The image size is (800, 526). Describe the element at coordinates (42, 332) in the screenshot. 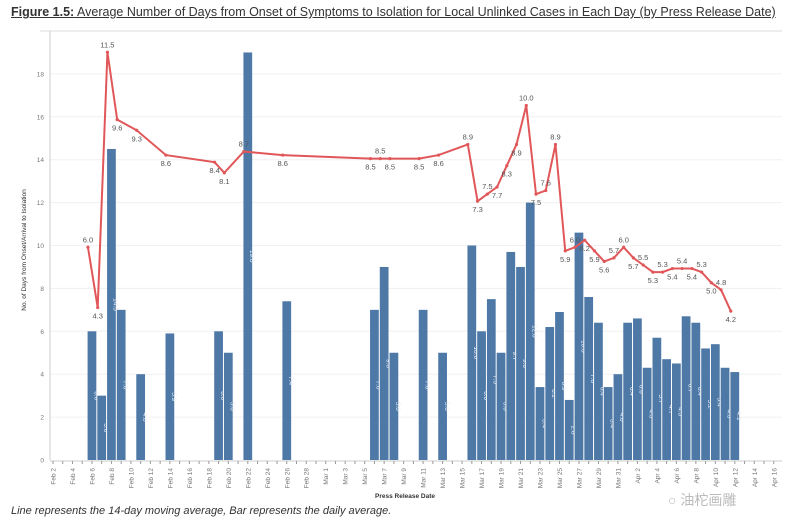

I see `y-tick-label: 6` at that location.